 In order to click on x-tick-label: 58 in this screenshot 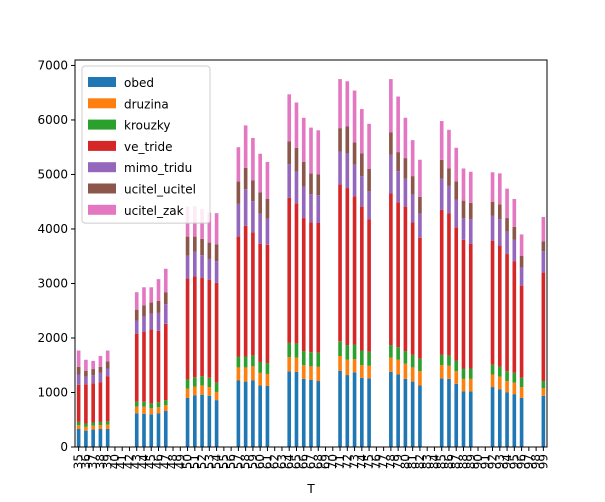, I will do `click(246, 461)`.